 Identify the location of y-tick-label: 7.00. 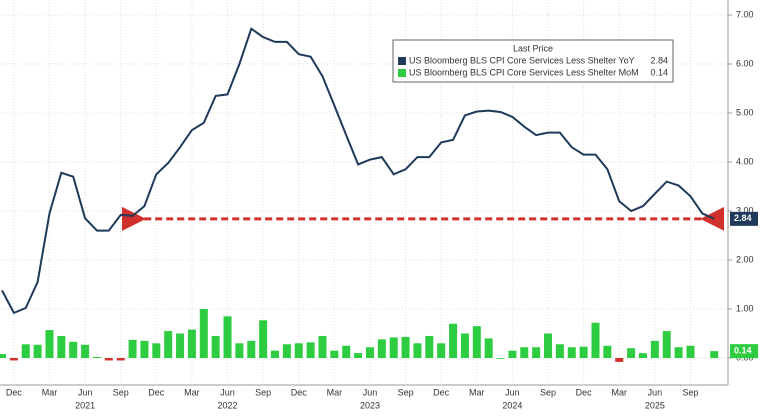
(745, 14).